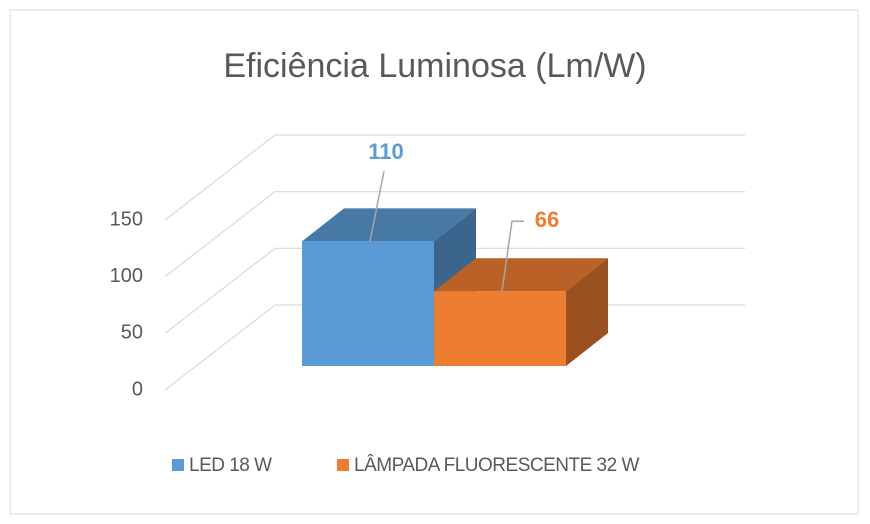 The height and width of the screenshot is (524, 870). I want to click on y-tick-label: 100, so click(126, 276).